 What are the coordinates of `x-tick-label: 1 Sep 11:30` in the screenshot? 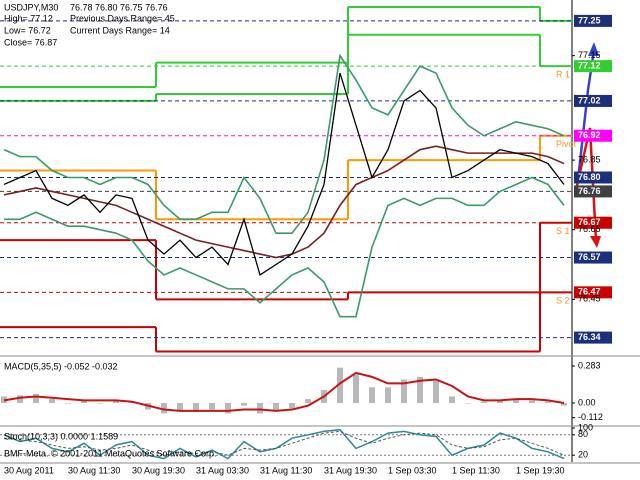 It's located at (476, 470).